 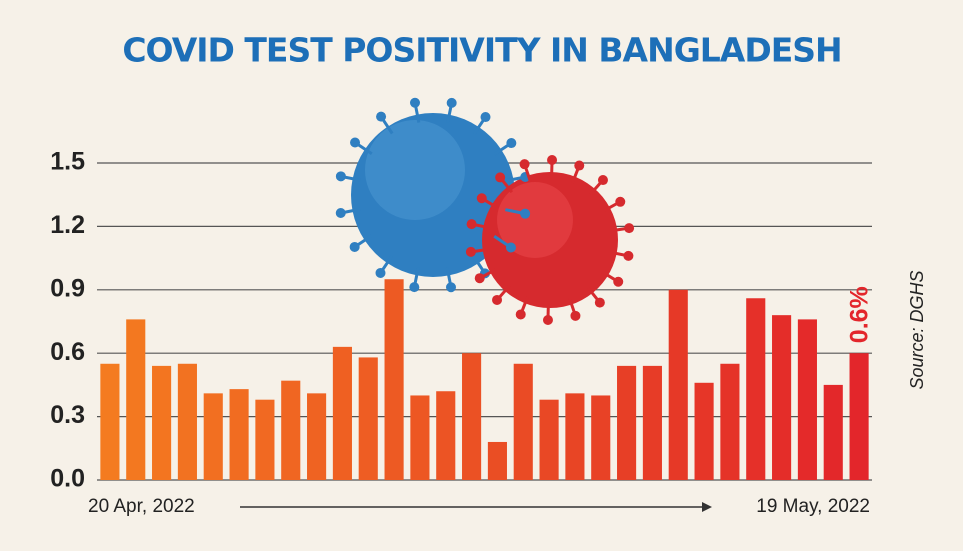 What do you see at coordinates (707, 507) in the screenshot?
I see `arrow-head` at bounding box center [707, 507].